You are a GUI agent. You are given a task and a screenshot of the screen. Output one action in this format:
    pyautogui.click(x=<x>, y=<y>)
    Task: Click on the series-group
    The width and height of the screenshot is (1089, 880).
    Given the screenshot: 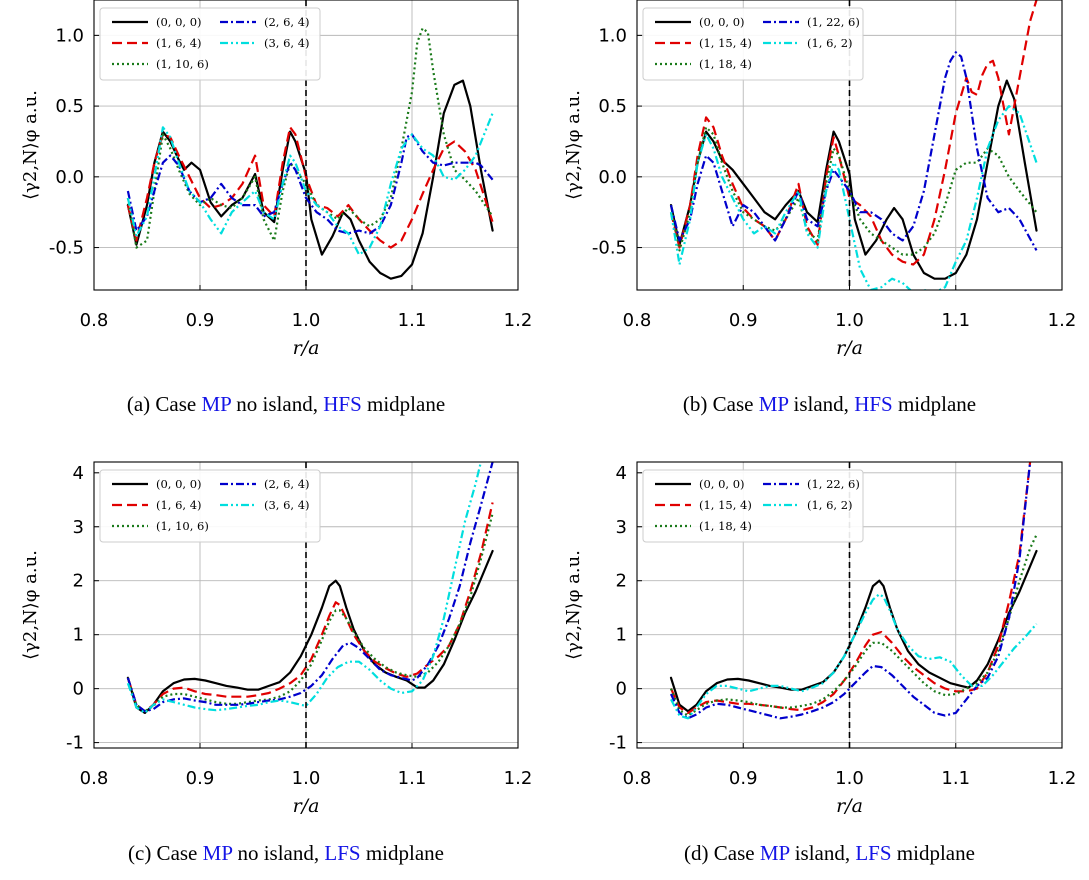 What is the action you would take?
    pyautogui.click(x=310, y=153)
    